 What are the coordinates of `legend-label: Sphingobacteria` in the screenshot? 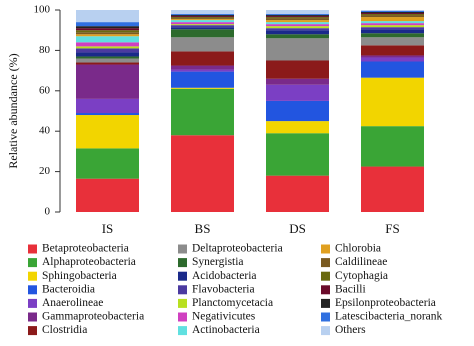 It's located at (79, 276).